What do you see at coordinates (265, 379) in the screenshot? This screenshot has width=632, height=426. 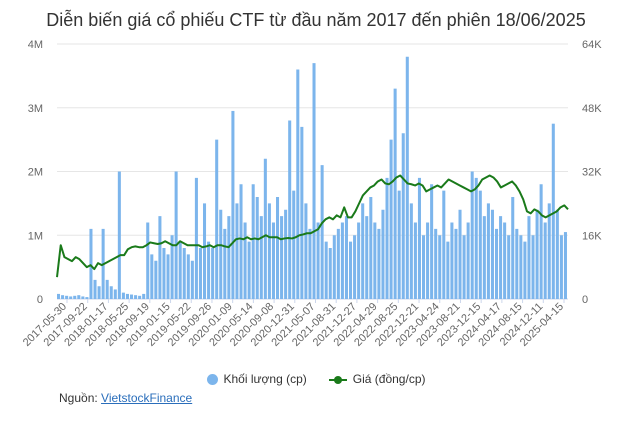 I see `legend-label-volume: Khối lượng (cp)` at bounding box center [265, 379].